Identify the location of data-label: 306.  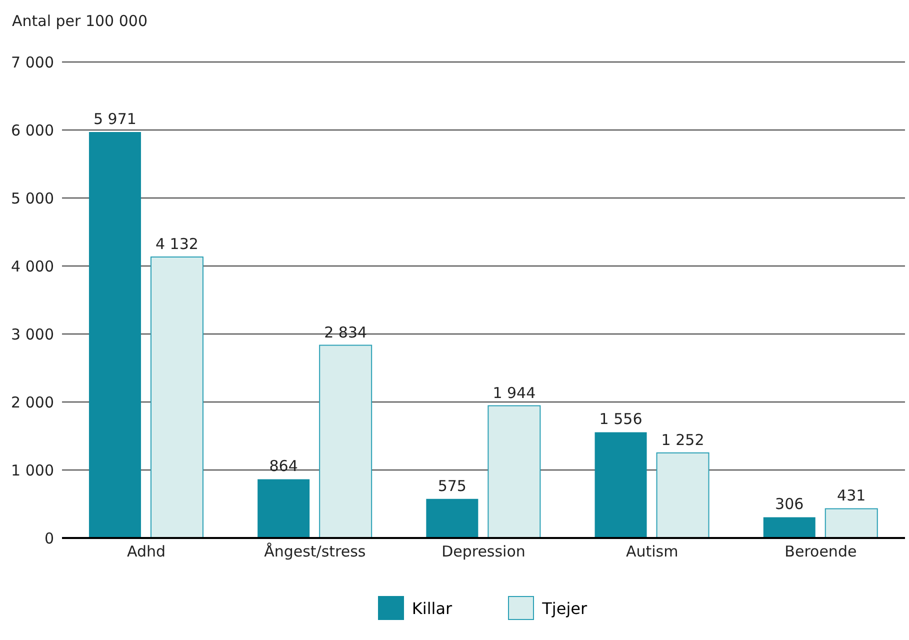
(789, 504).